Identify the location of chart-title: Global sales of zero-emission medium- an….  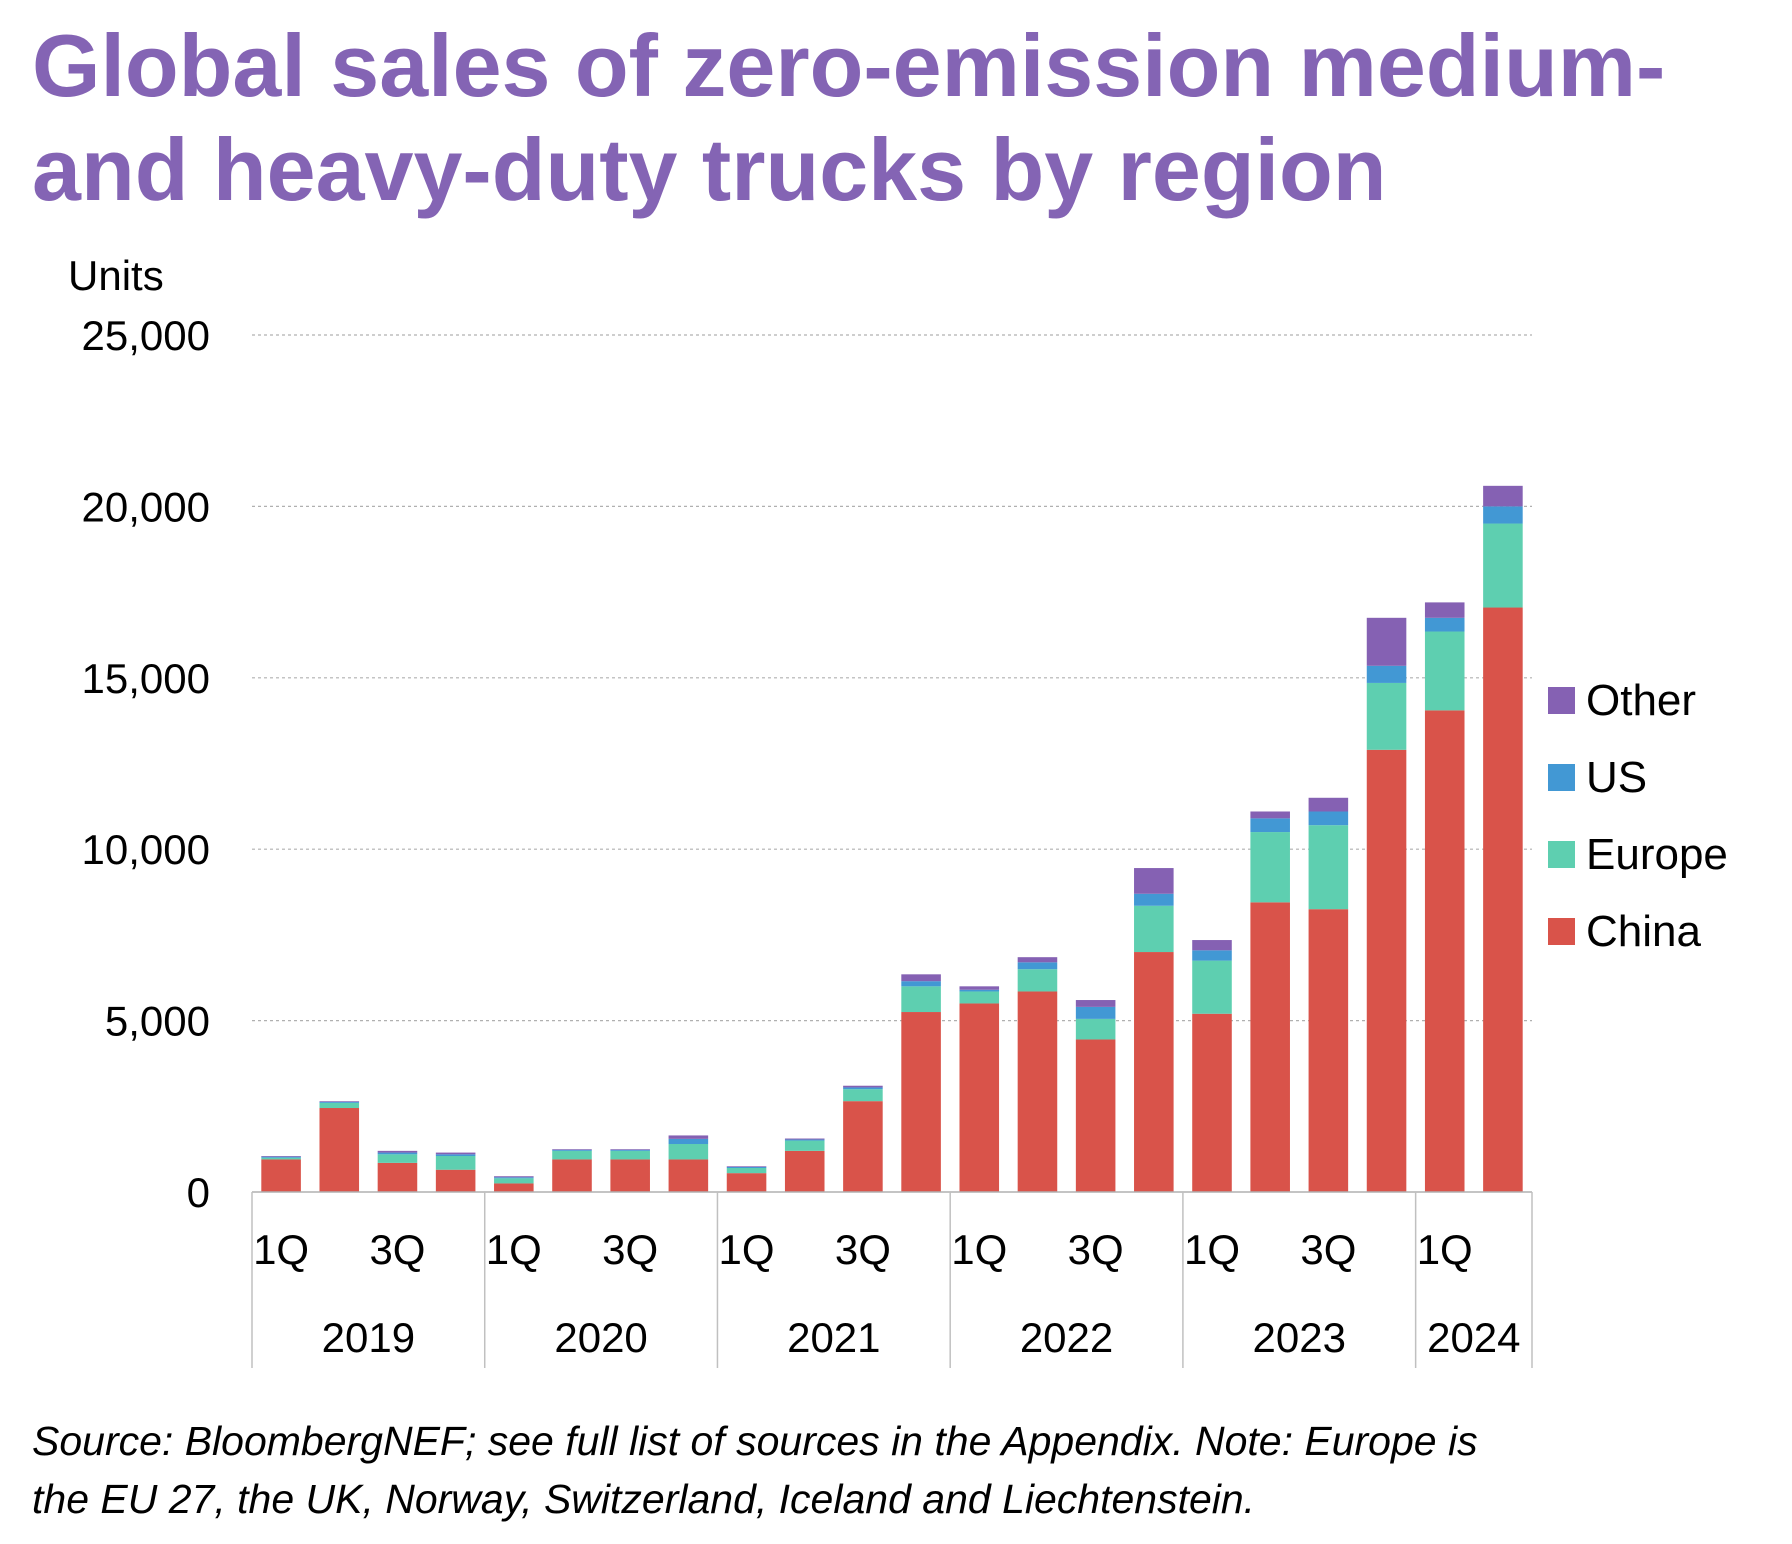
(892, 118).